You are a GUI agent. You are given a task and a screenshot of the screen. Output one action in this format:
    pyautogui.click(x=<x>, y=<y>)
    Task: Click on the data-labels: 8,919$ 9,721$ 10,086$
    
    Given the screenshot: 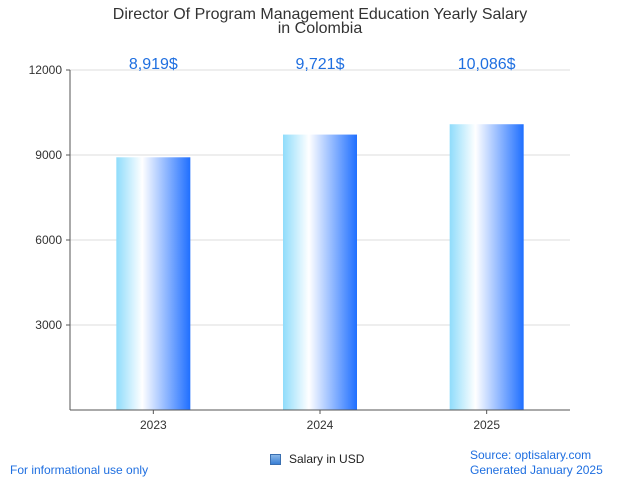 What is the action you would take?
    pyautogui.click(x=322, y=64)
    